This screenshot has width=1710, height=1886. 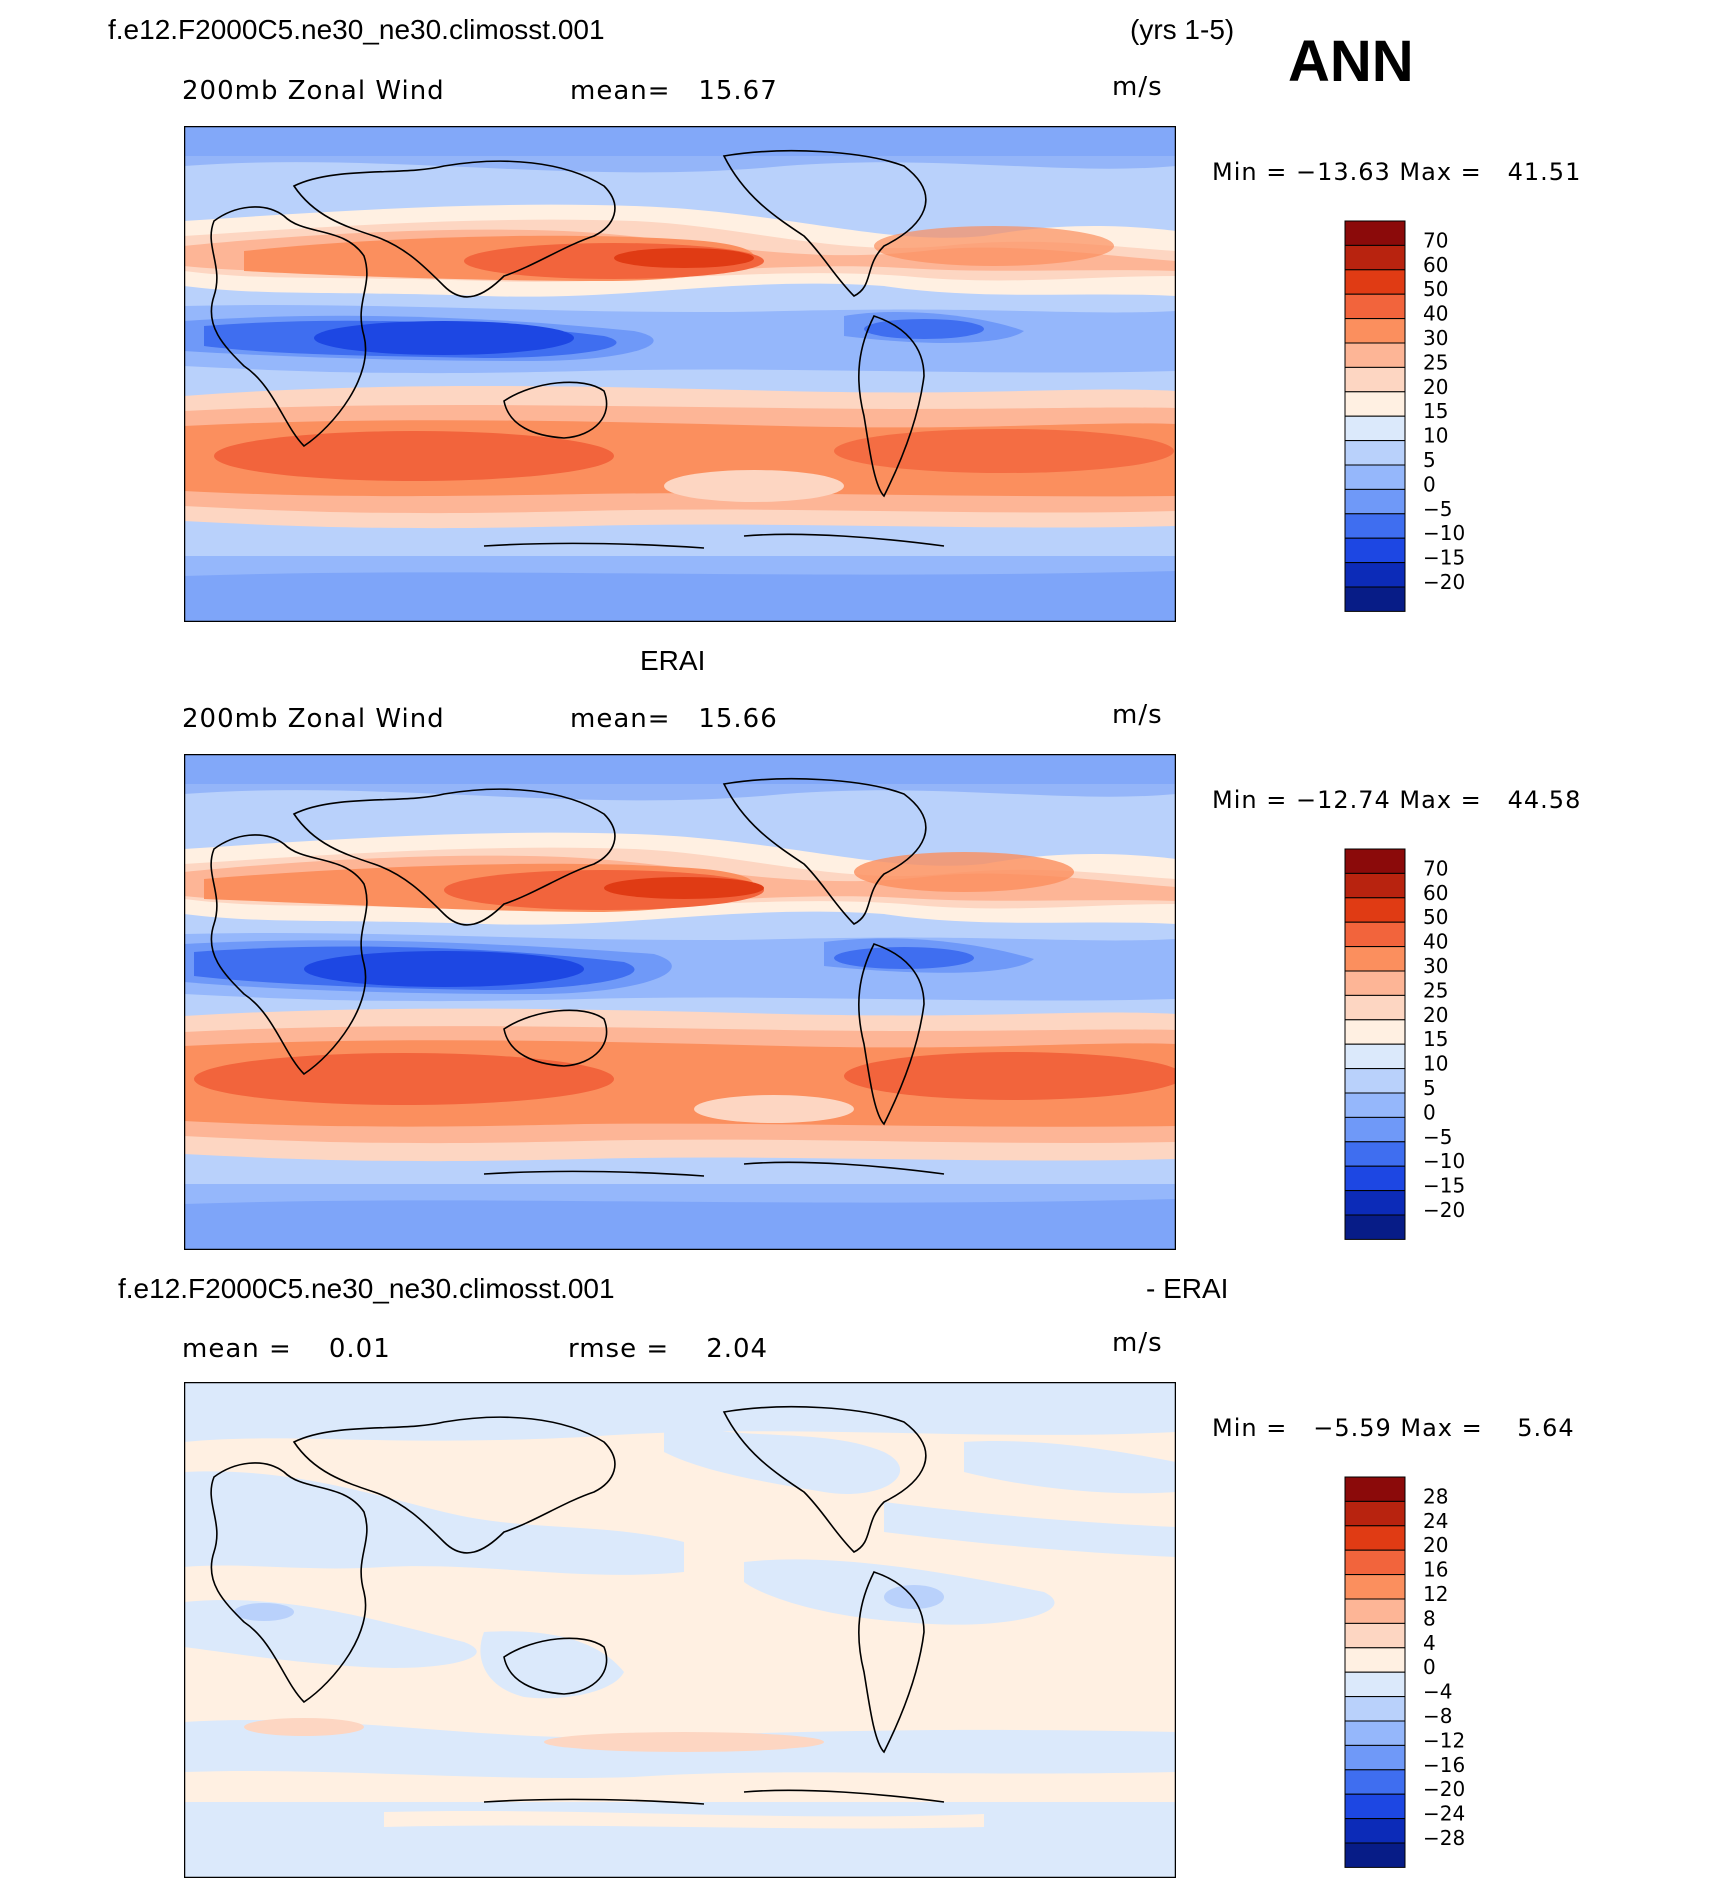 I want to click on years-label: (yrs 1-5), so click(x=1182, y=29).